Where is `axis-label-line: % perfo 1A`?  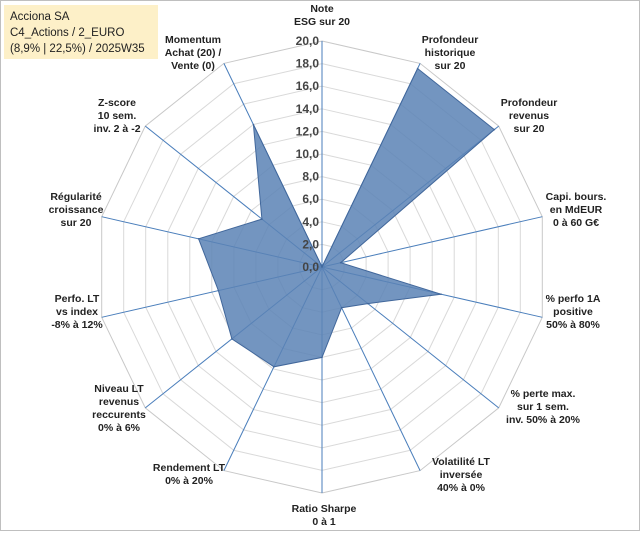 axis-label-line: % perfo 1A is located at coordinates (573, 299).